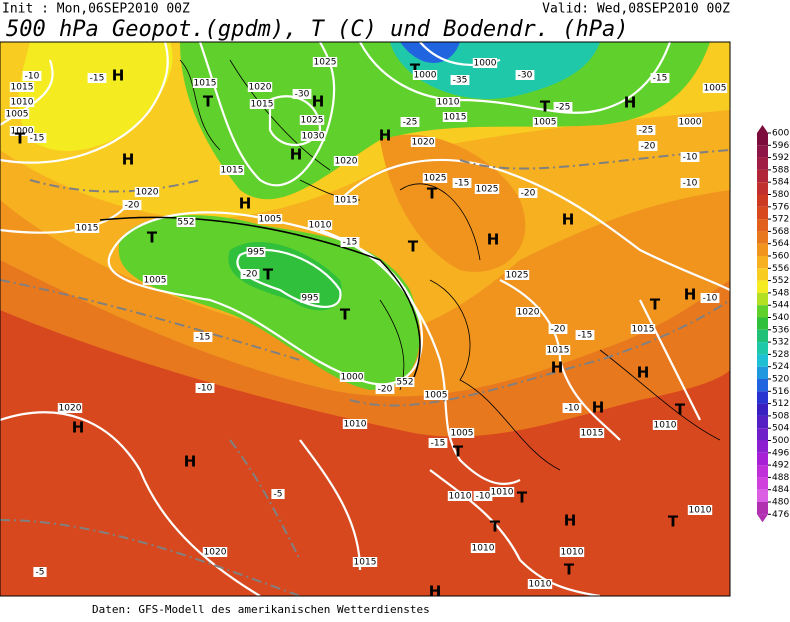  What do you see at coordinates (96, 9) in the screenshot?
I see `init-time: Init : Mon,06SEP2010 00Z` at bounding box center [96, 9].